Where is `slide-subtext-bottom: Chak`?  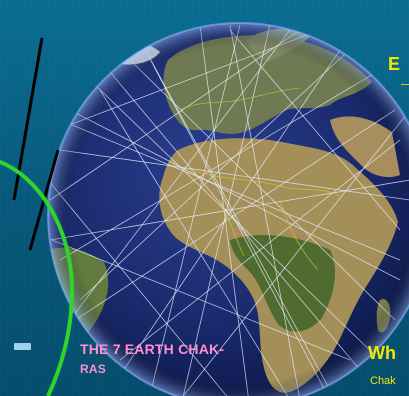 slide-subtext-bottom: Chak is located at coordinates (383, 381).